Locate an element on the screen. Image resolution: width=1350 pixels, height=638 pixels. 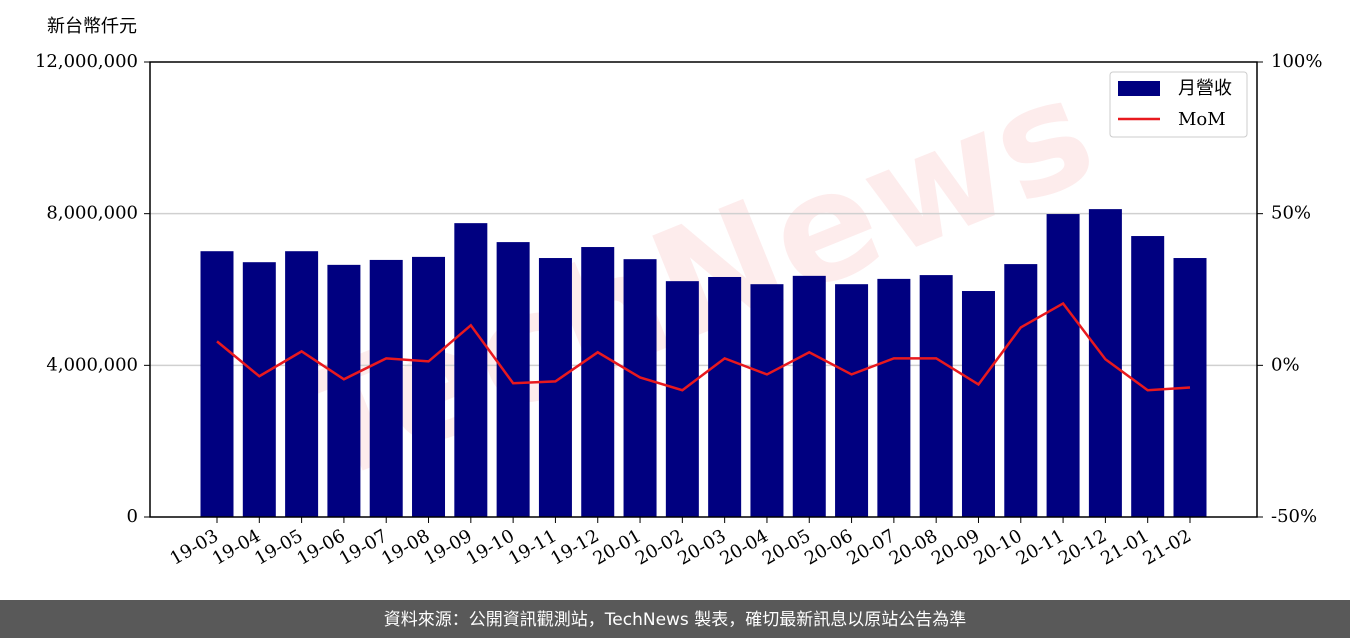
y-tick-label: 8,000,000 is located at coordinates (92, 213).